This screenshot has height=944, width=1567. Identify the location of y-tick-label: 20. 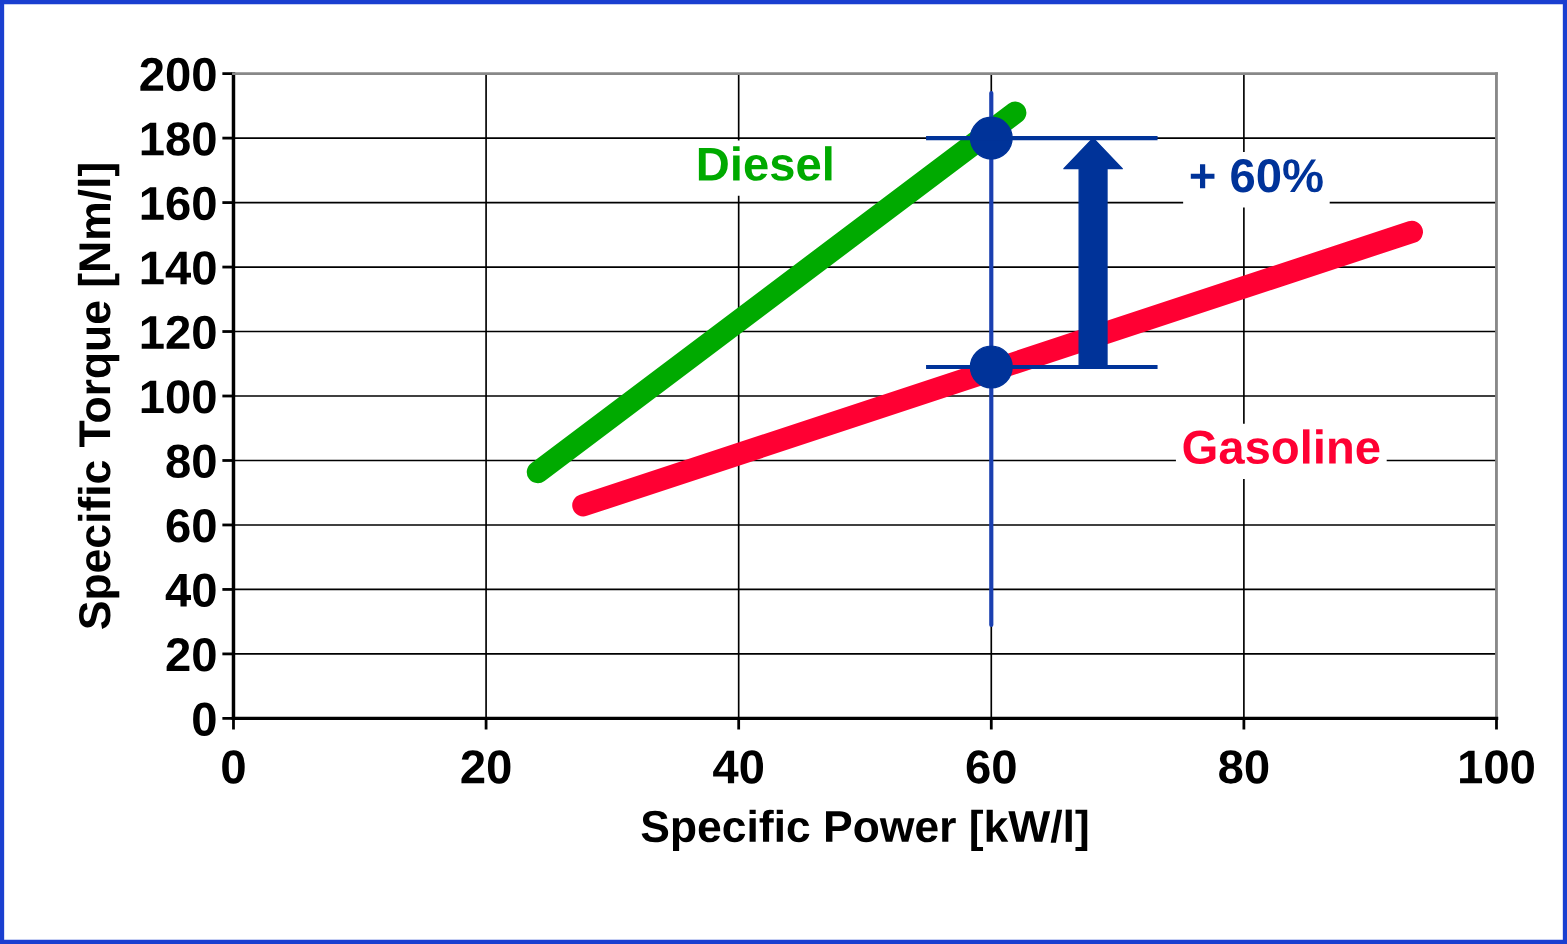
(191, 655).